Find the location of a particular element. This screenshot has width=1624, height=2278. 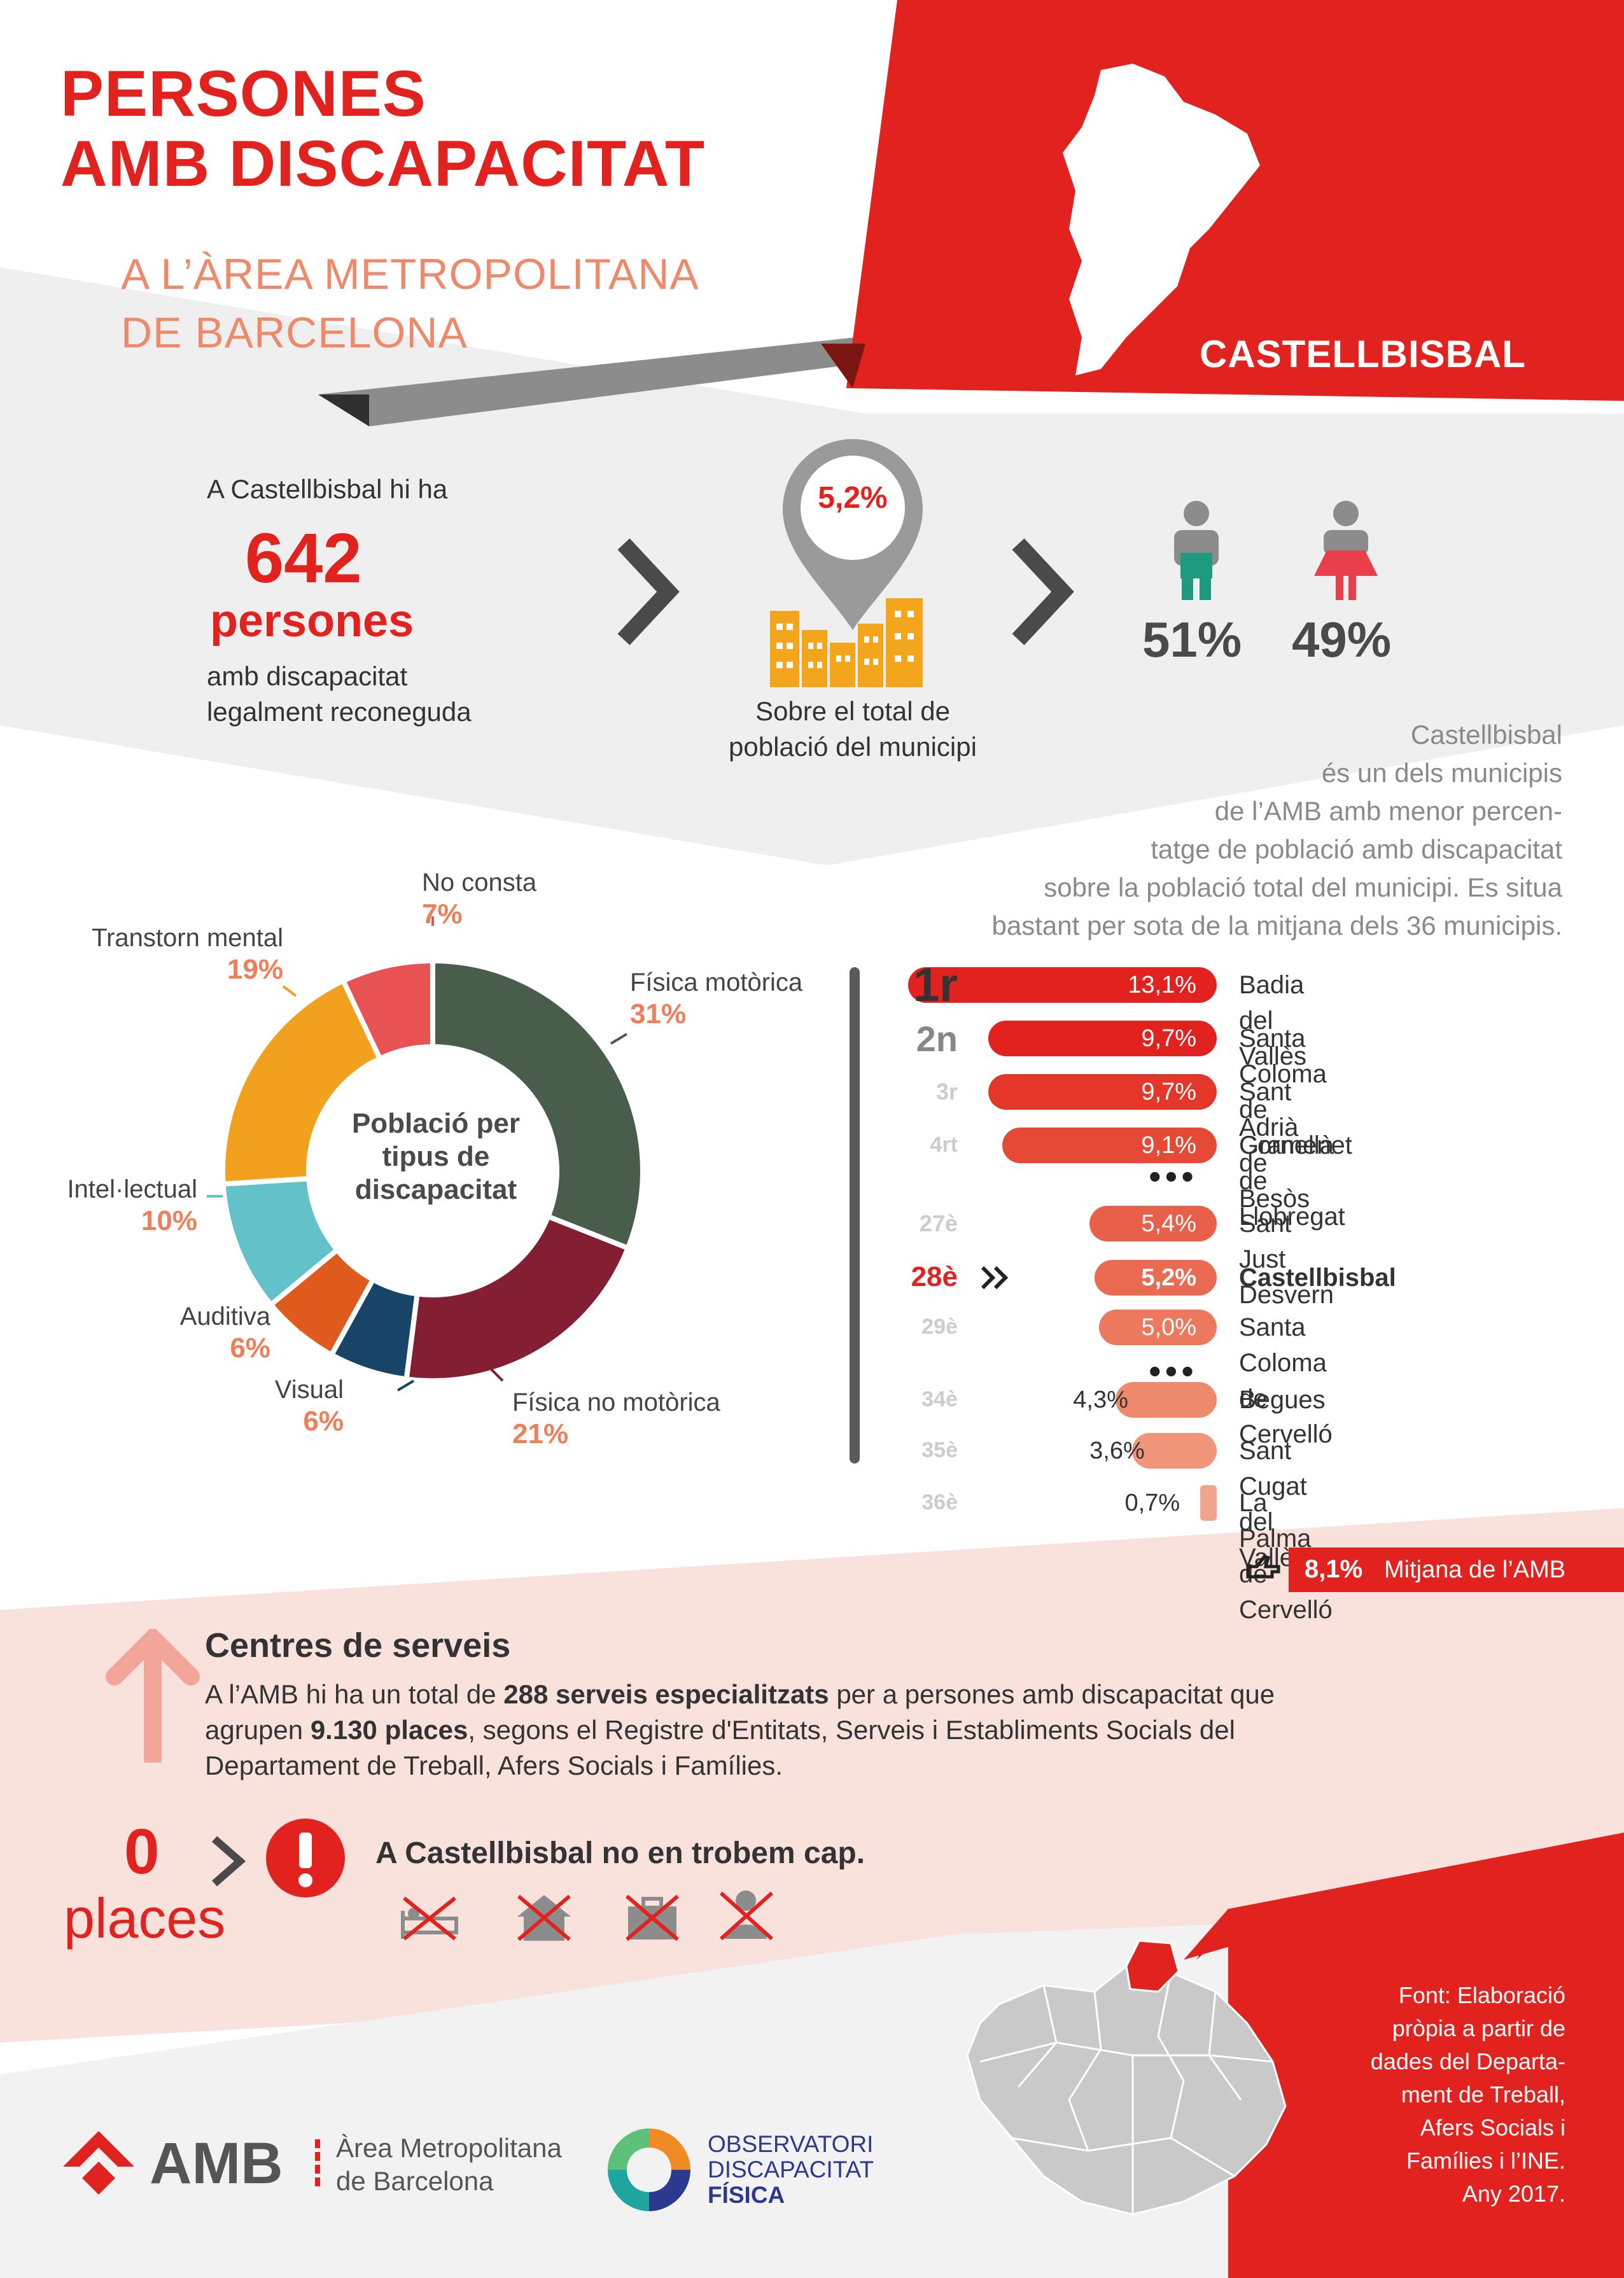

female-percent: 49% is located at coordinates (1342, 639).